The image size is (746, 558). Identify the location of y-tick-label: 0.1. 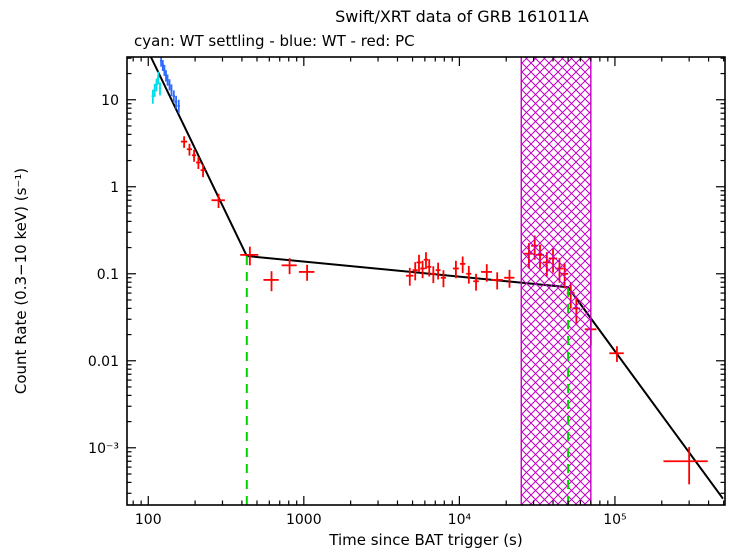
(108, 275).